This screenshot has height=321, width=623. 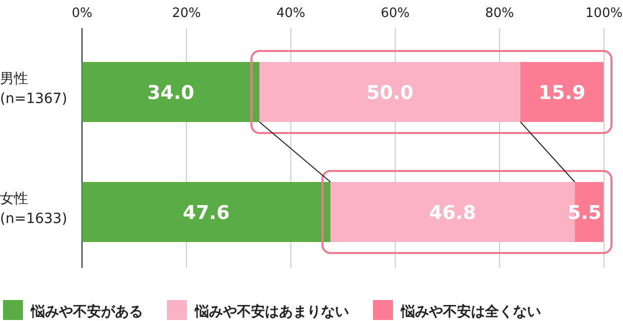 I want to click on data-label: 34.0, so click(x=170, y=93).